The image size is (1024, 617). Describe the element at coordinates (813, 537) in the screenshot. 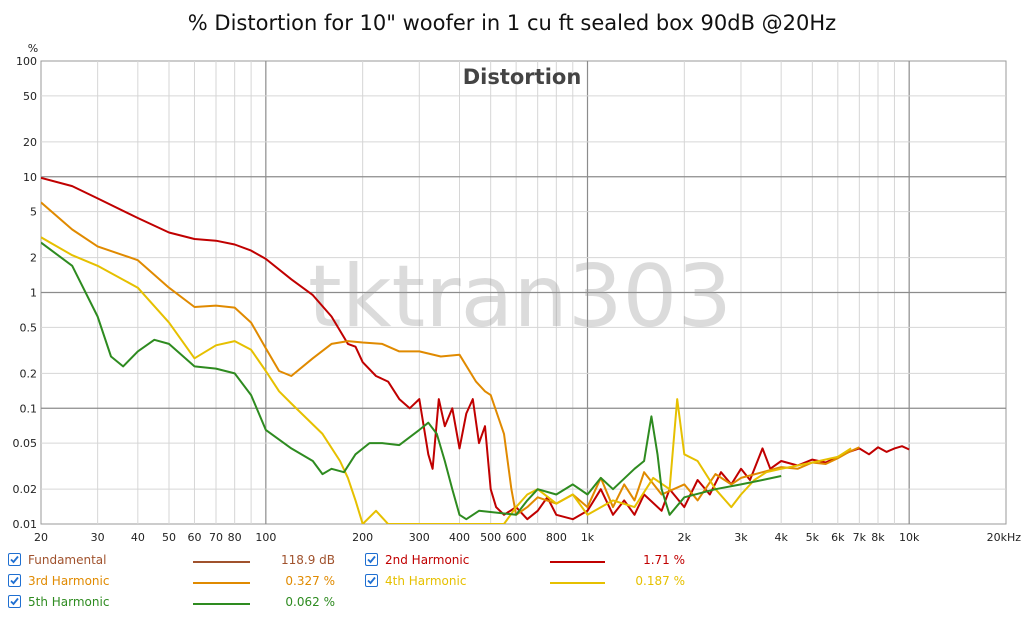

I see `x-tick-label: 5k` at that location.